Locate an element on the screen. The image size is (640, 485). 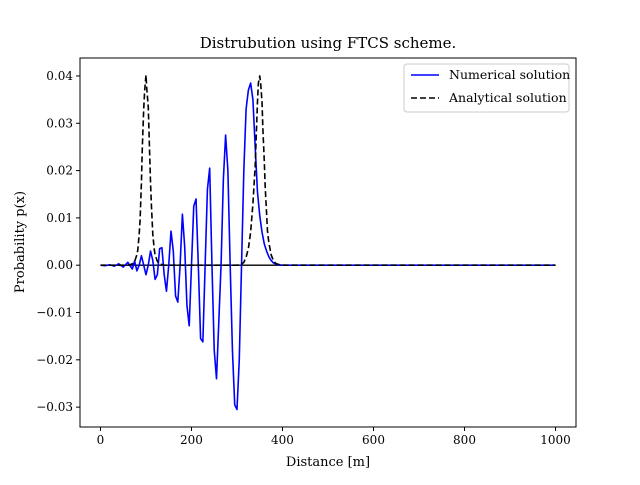
y-tick-label: −0.01 is located at coordinates (54, 313).